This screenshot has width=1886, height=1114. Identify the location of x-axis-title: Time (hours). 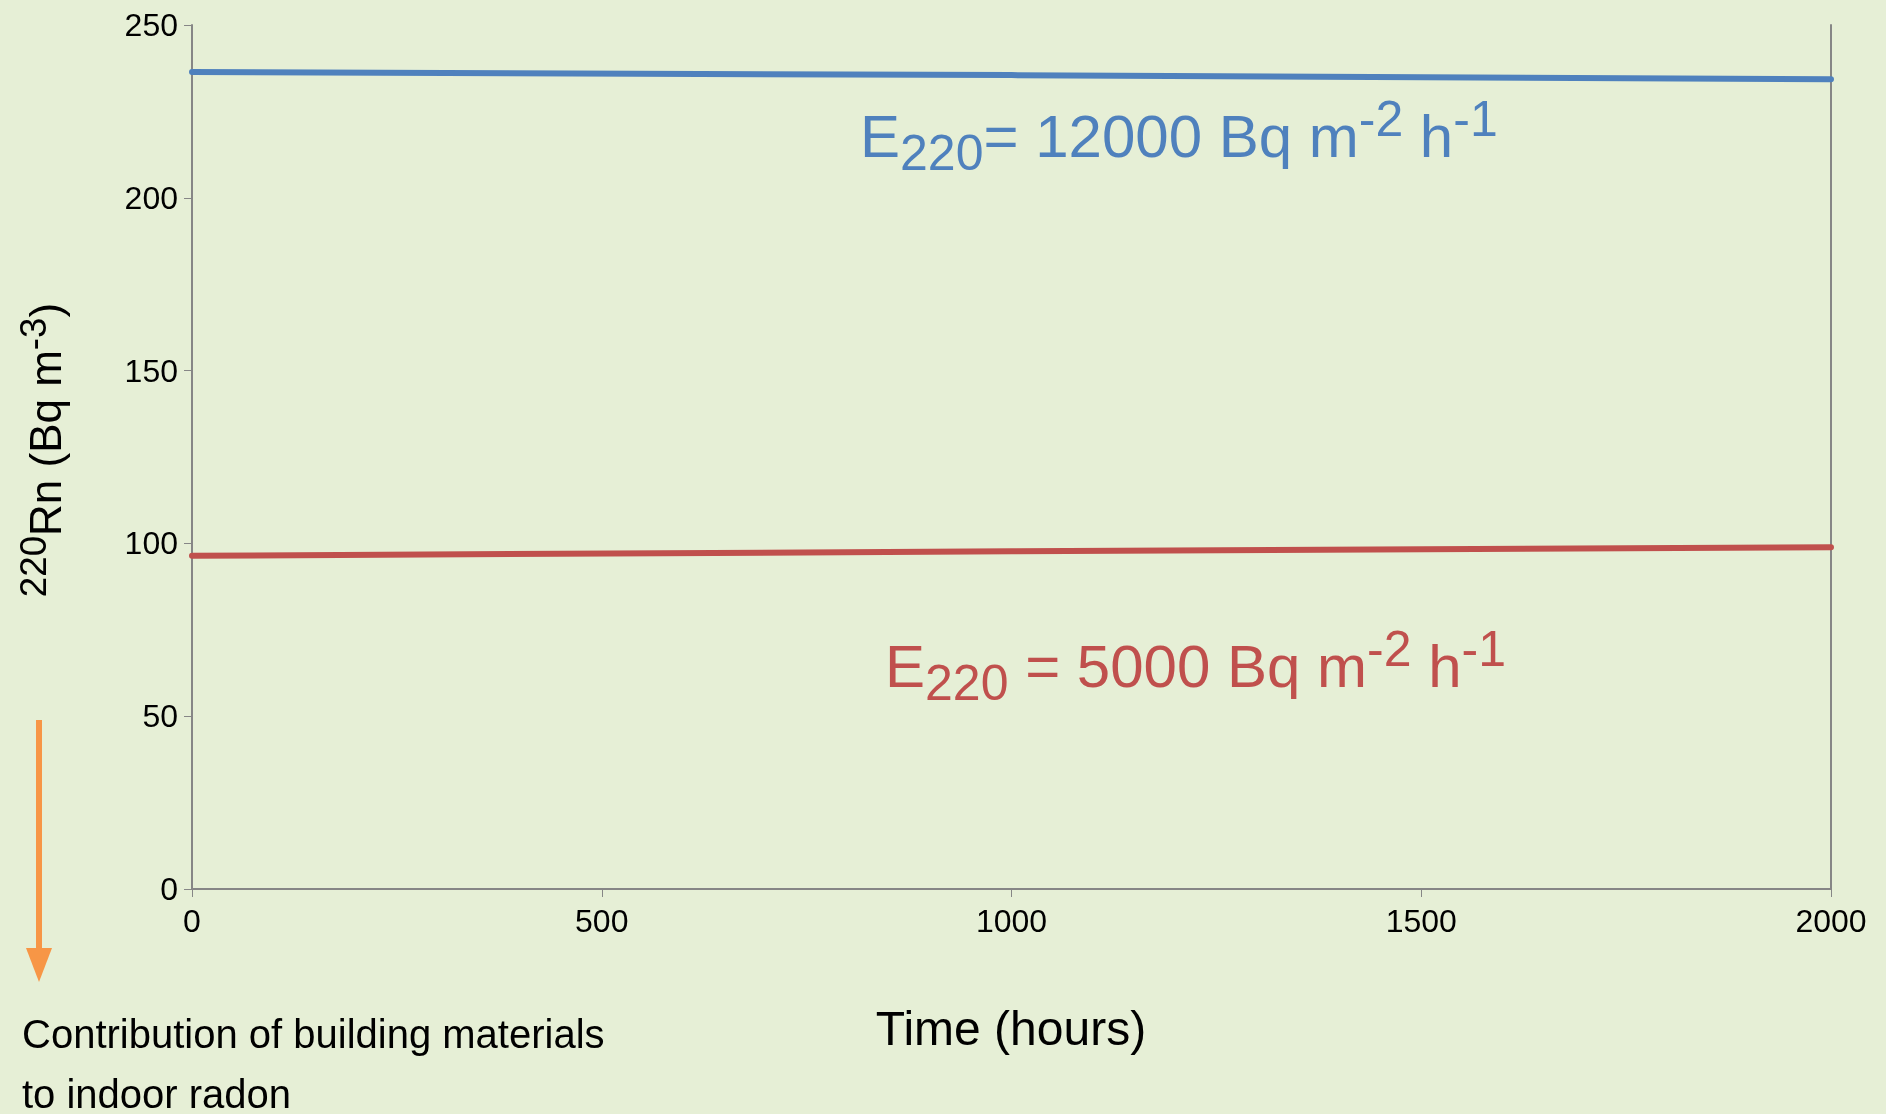
(1011, 1028).